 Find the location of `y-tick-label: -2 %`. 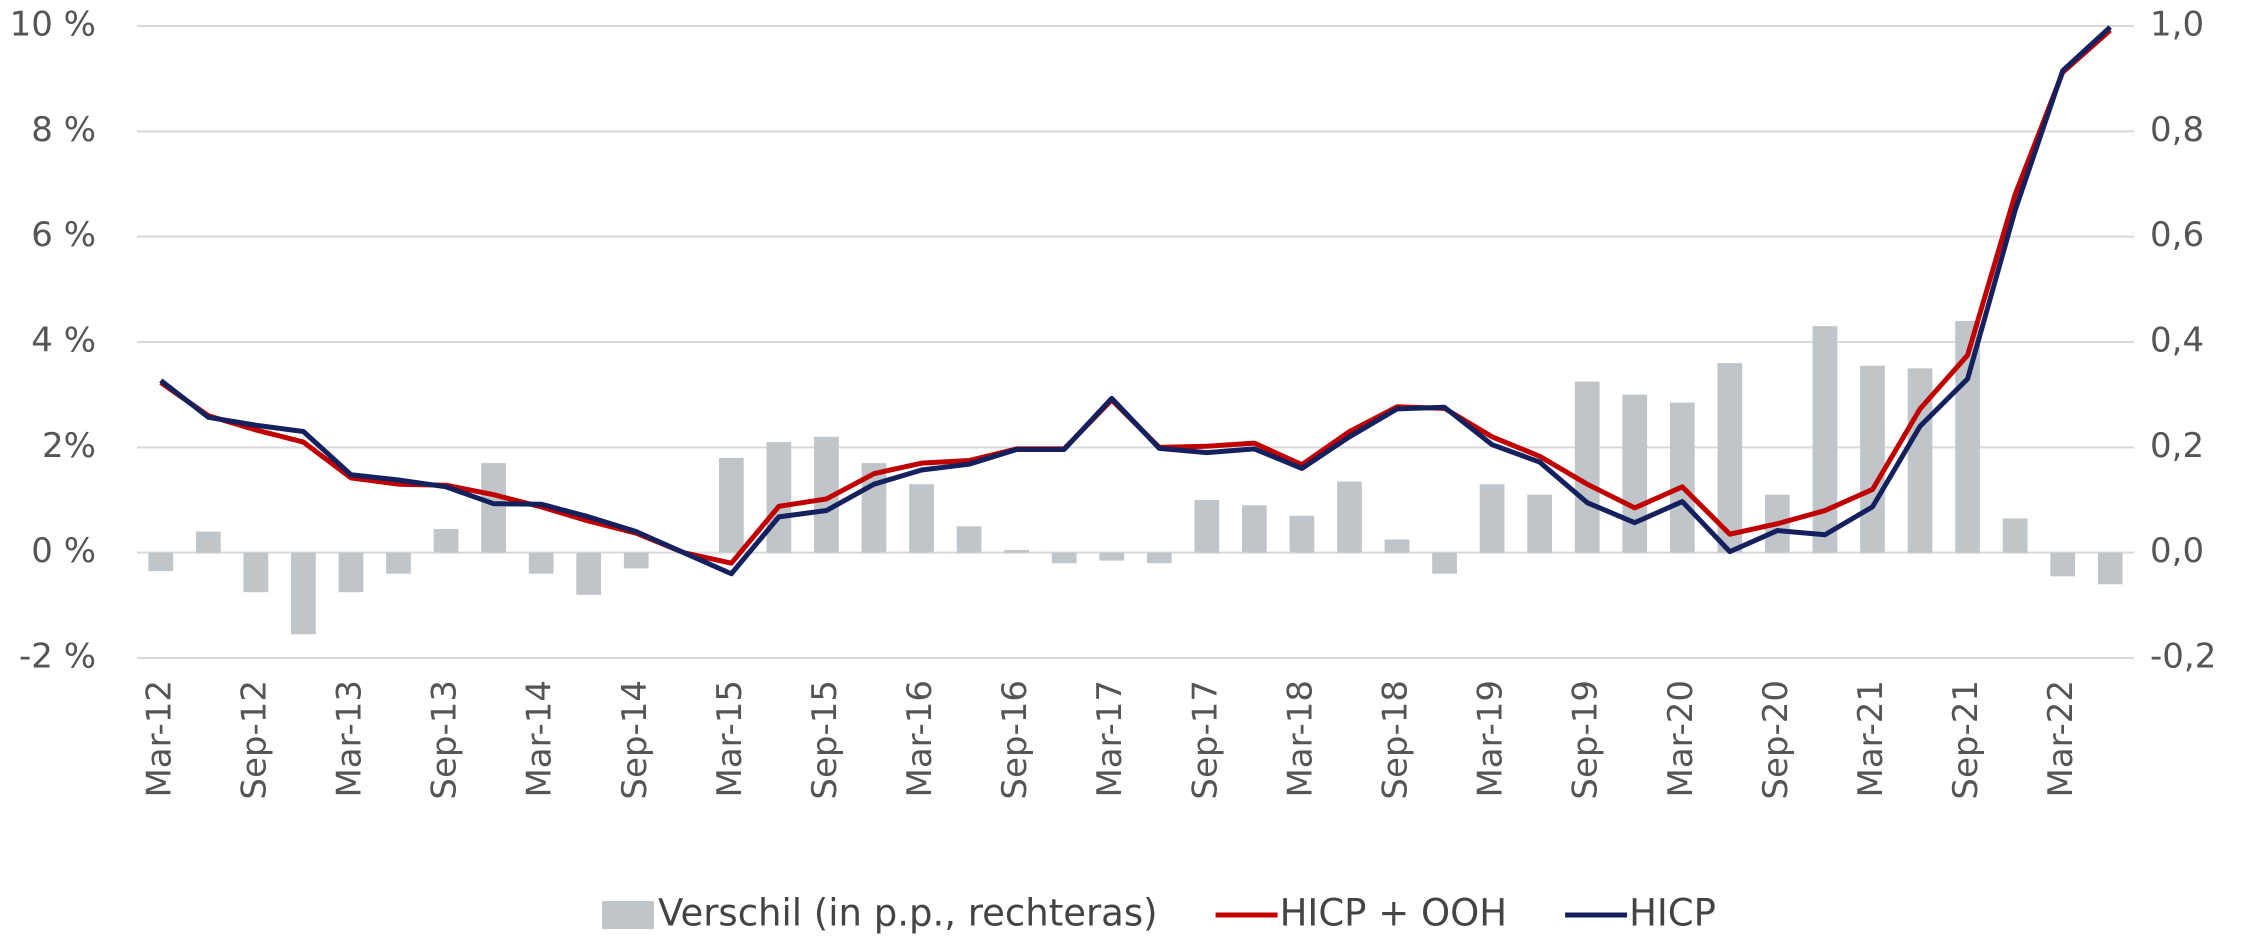

y-tick-label: -2 % is located at coordinates (57, 657).